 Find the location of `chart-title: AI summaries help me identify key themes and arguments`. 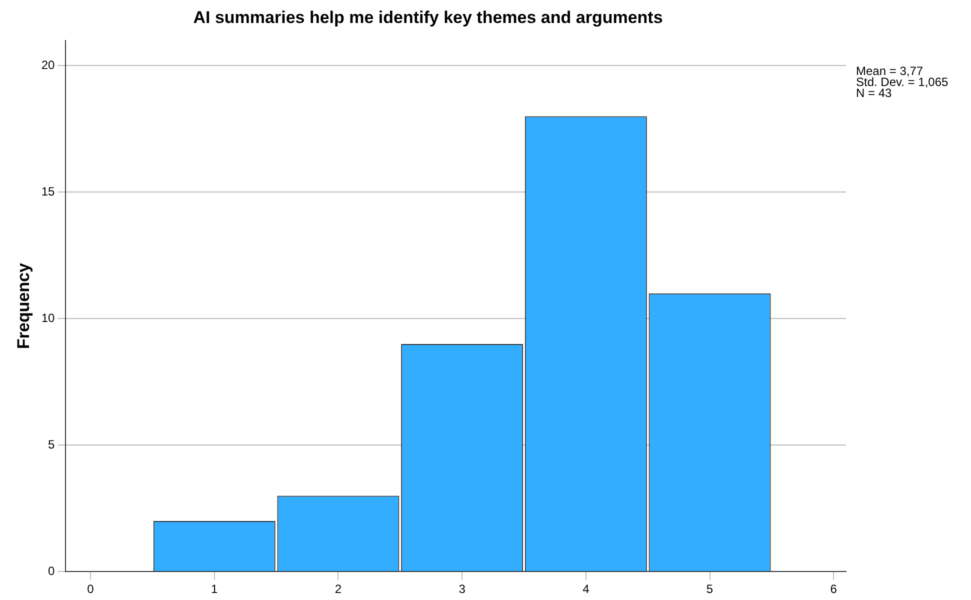

chart-title: AI summaries help me identify key themes and arguments is located at coordinates (428, 17).